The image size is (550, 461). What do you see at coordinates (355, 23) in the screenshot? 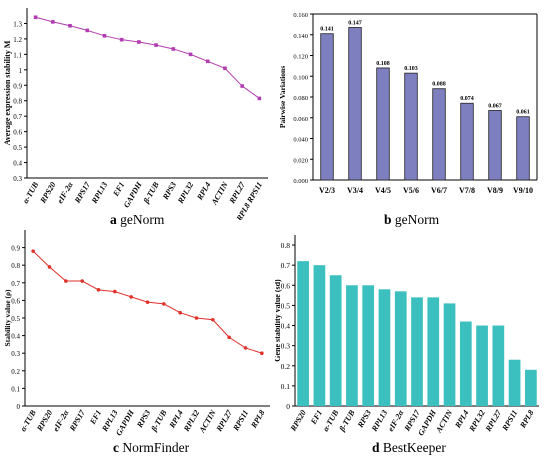
I see `data-label: 0.147` at bounding box center [355, 23].